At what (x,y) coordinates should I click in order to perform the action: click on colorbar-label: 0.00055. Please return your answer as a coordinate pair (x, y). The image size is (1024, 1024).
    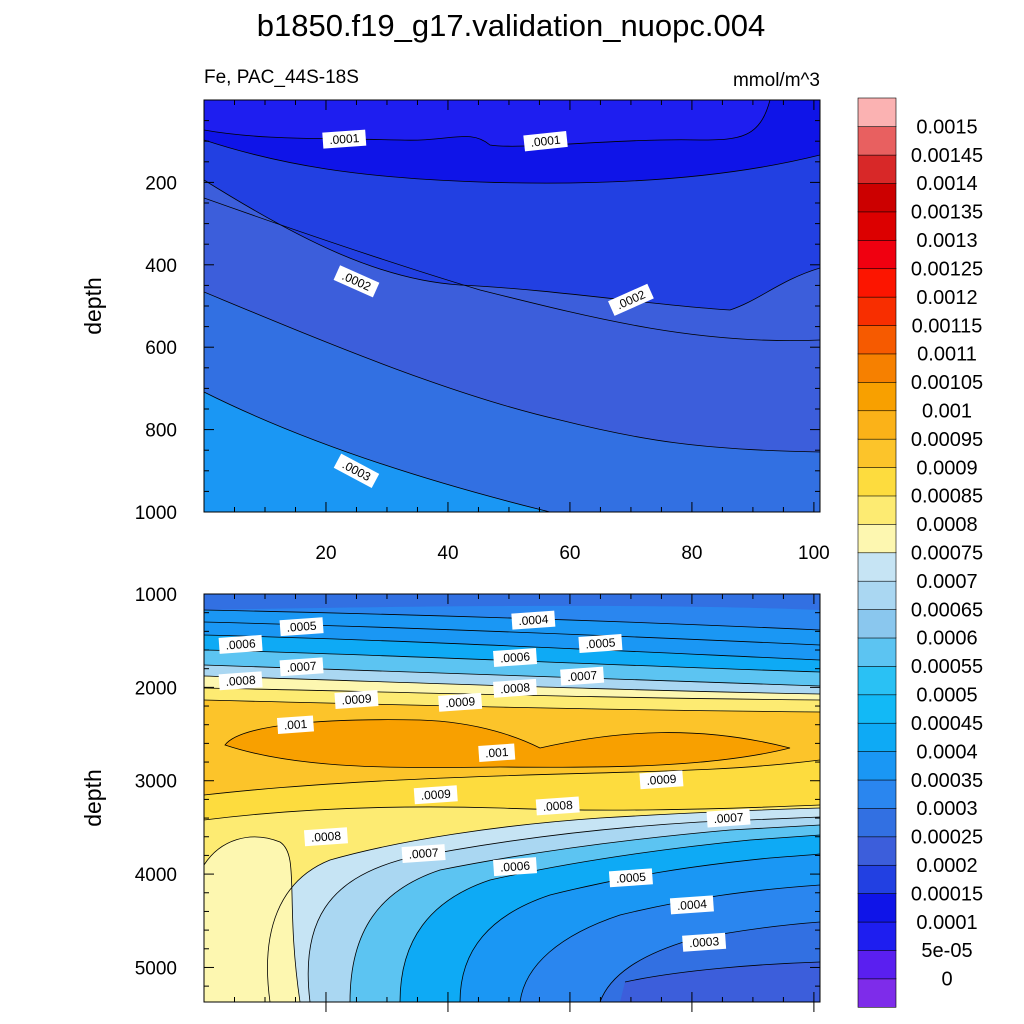
    Looking at the image, I should click on (947, 667).